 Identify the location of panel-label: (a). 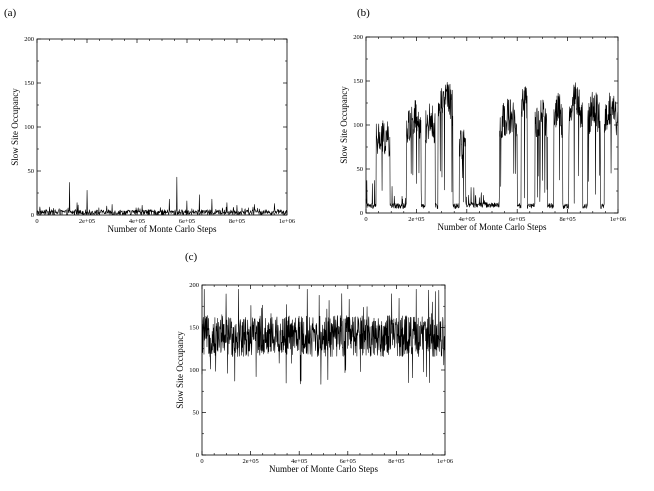
(10, 13).